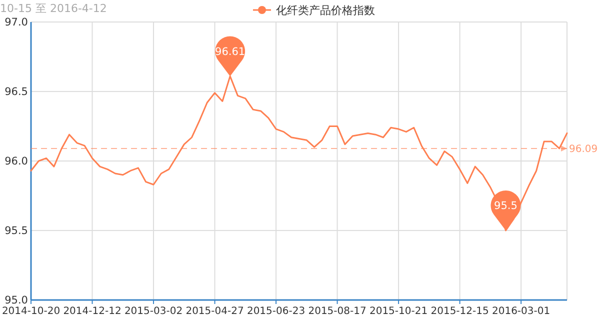 The height and width of the screenshot is (324, 600). I want to click on annotation: 96.61, so click(230, 52).